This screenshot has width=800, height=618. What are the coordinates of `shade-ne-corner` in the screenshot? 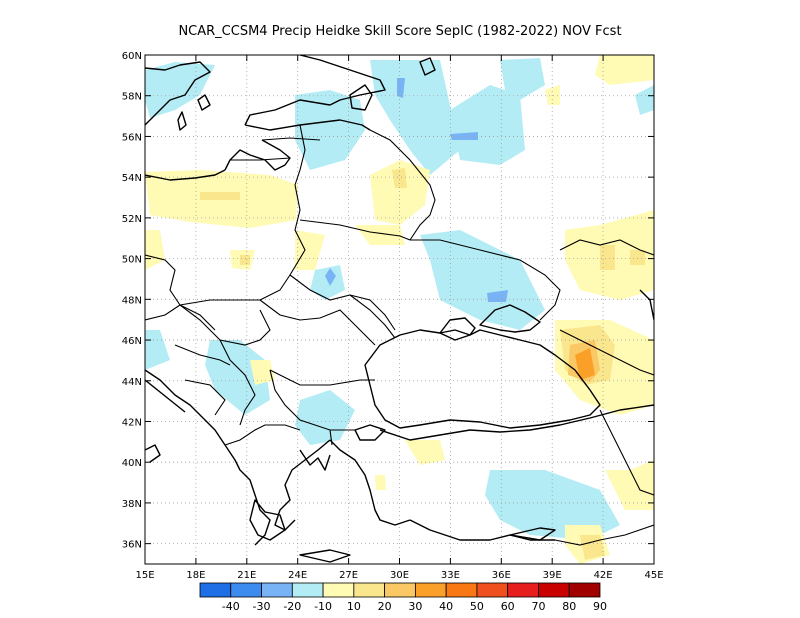 It's located at (522, 79).